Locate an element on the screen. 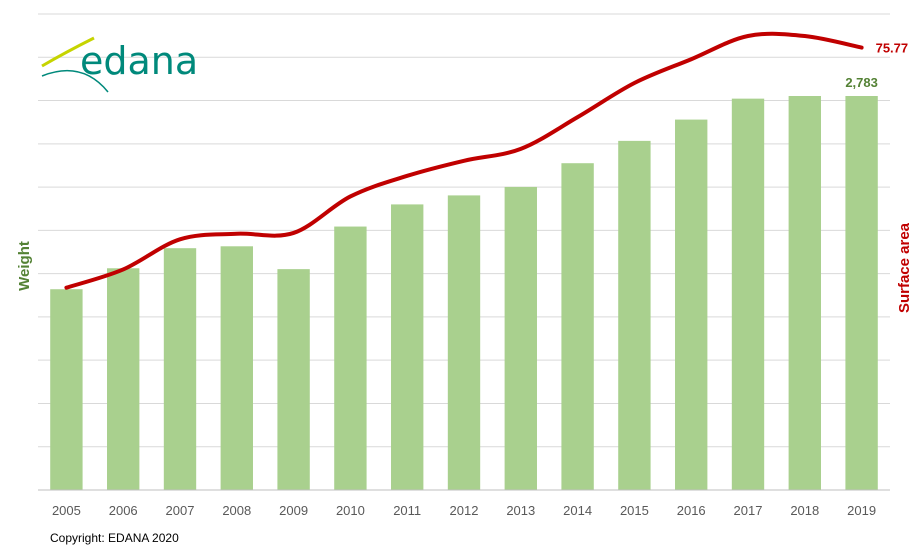  bar-2019 is located at coordinates (861, 293).